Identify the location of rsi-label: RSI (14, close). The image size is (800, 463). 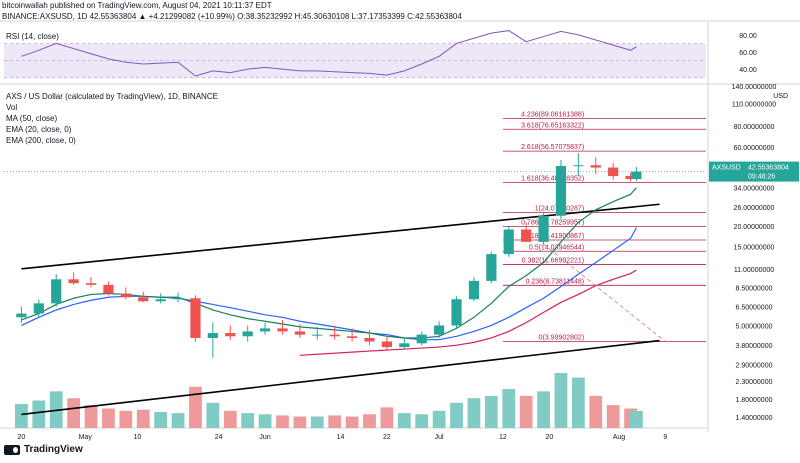
(32, 36).